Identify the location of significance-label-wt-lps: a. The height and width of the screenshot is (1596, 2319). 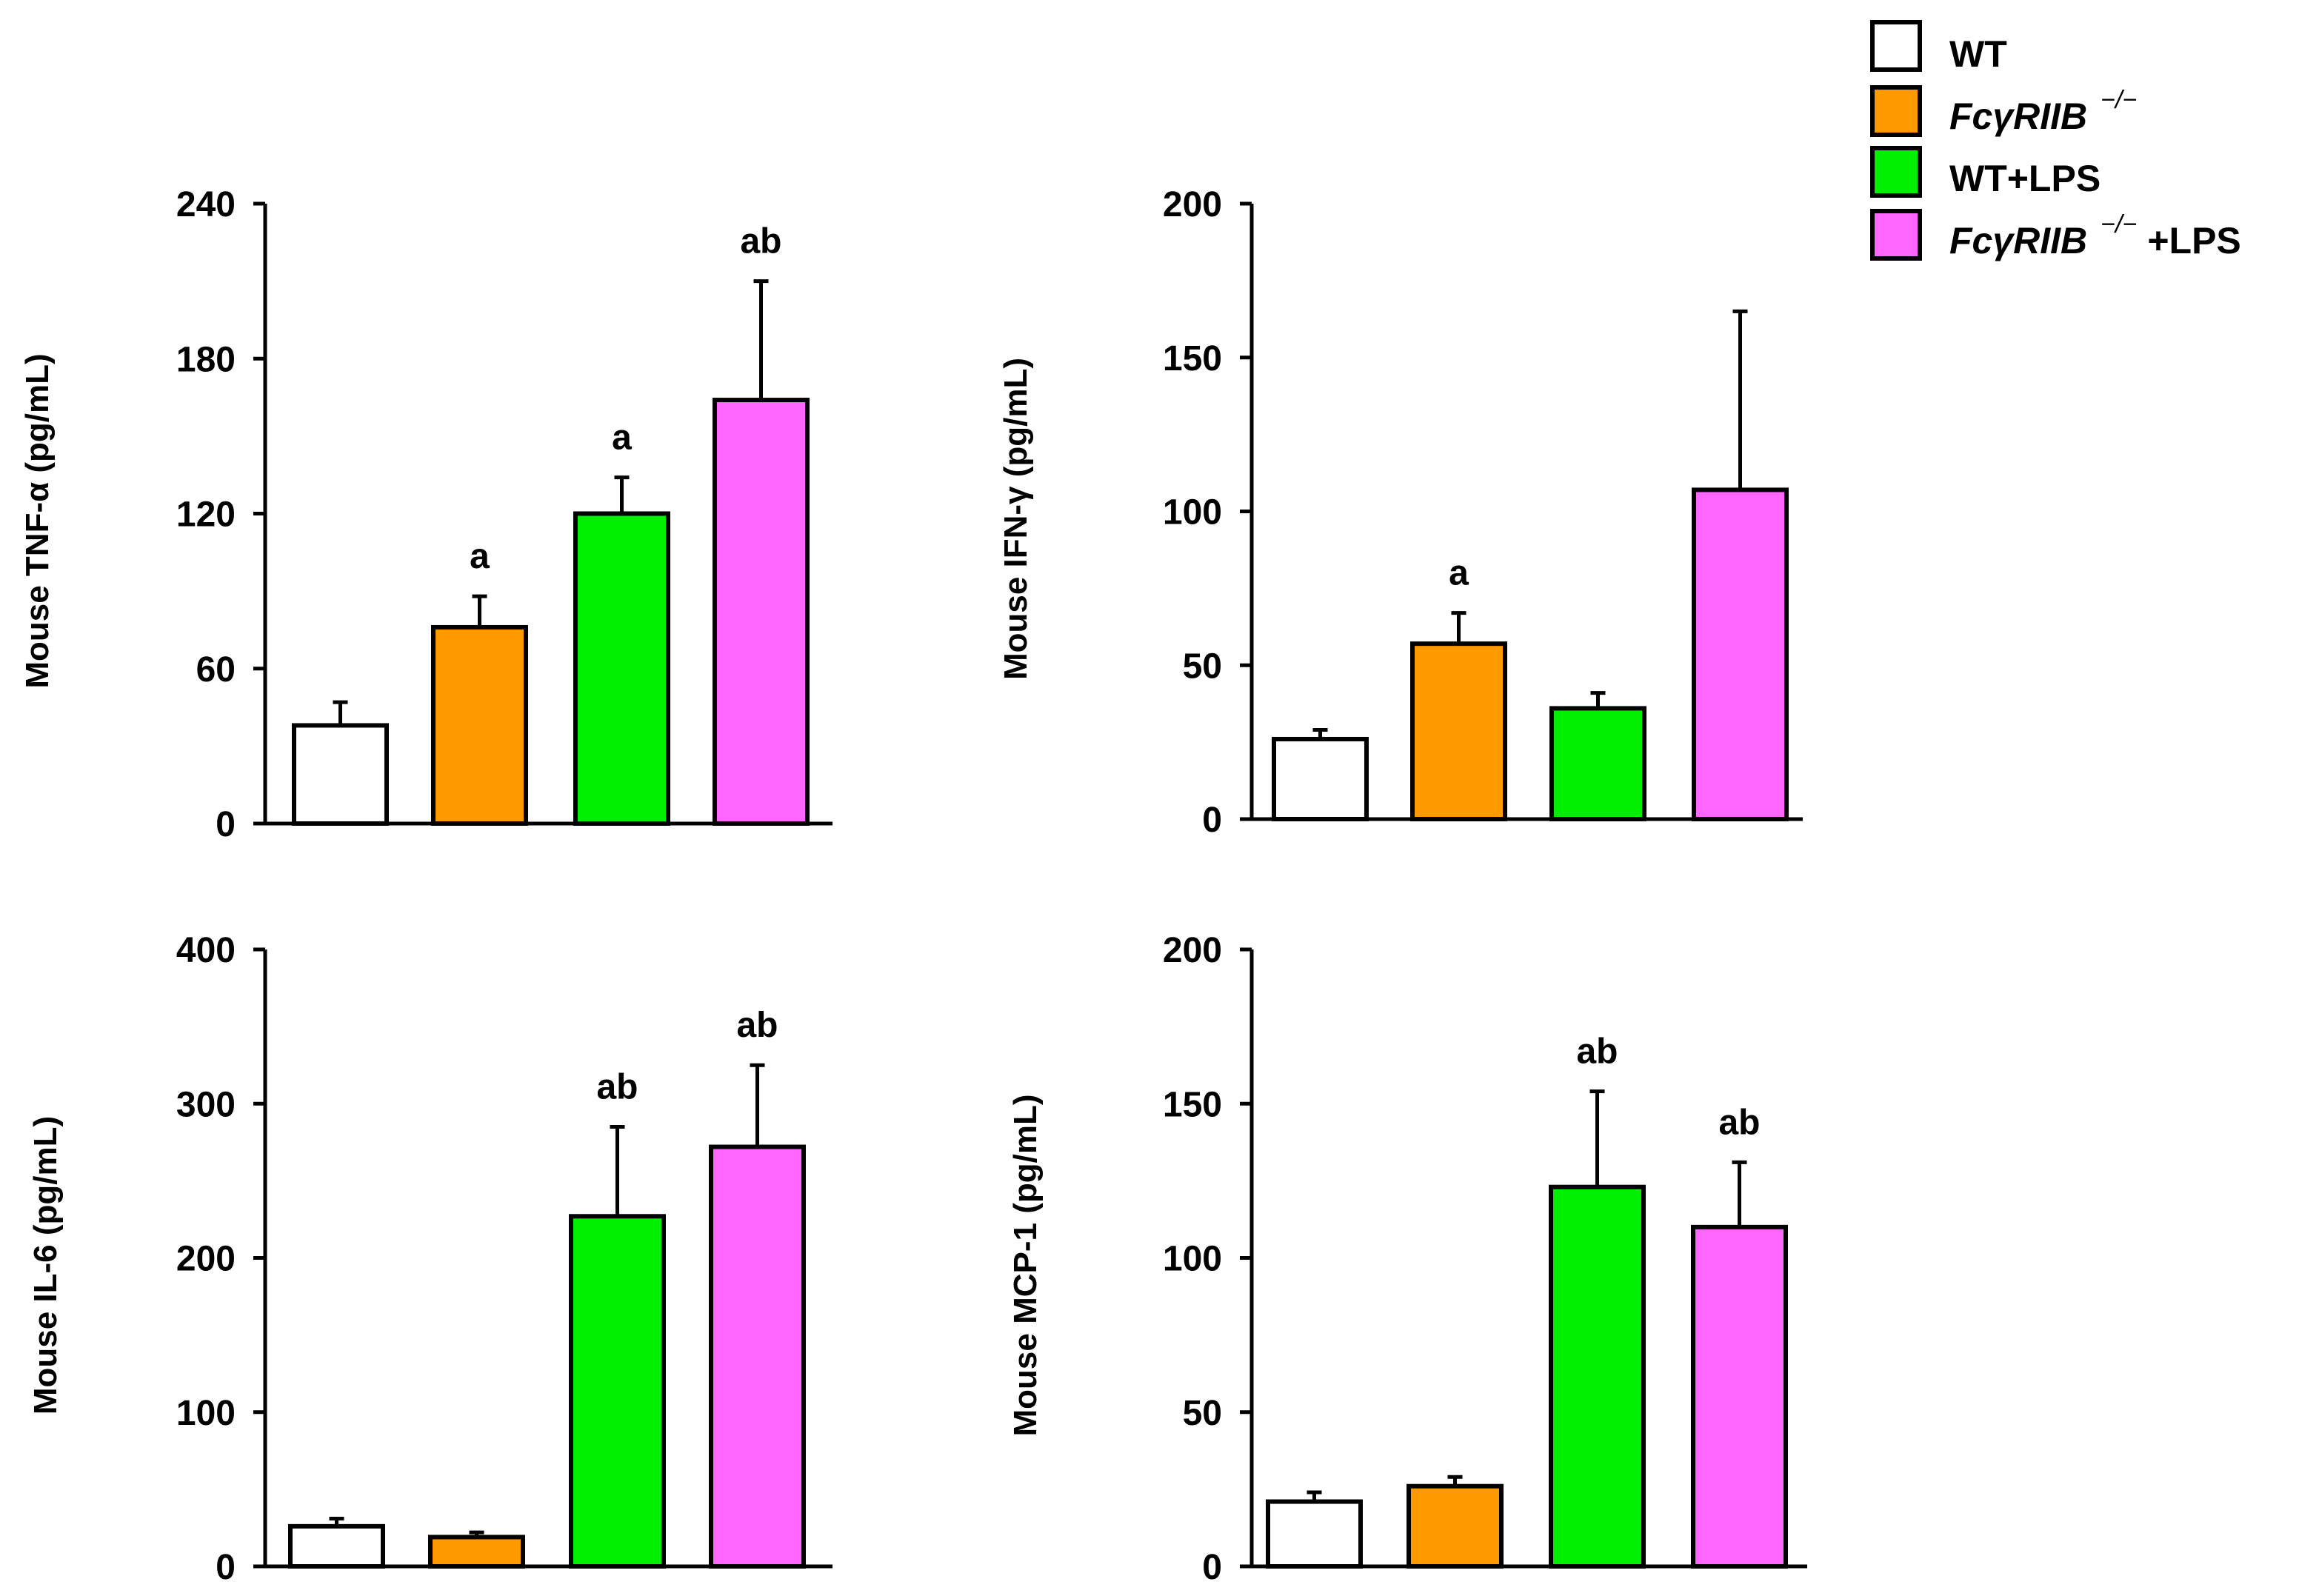
(622, 438).